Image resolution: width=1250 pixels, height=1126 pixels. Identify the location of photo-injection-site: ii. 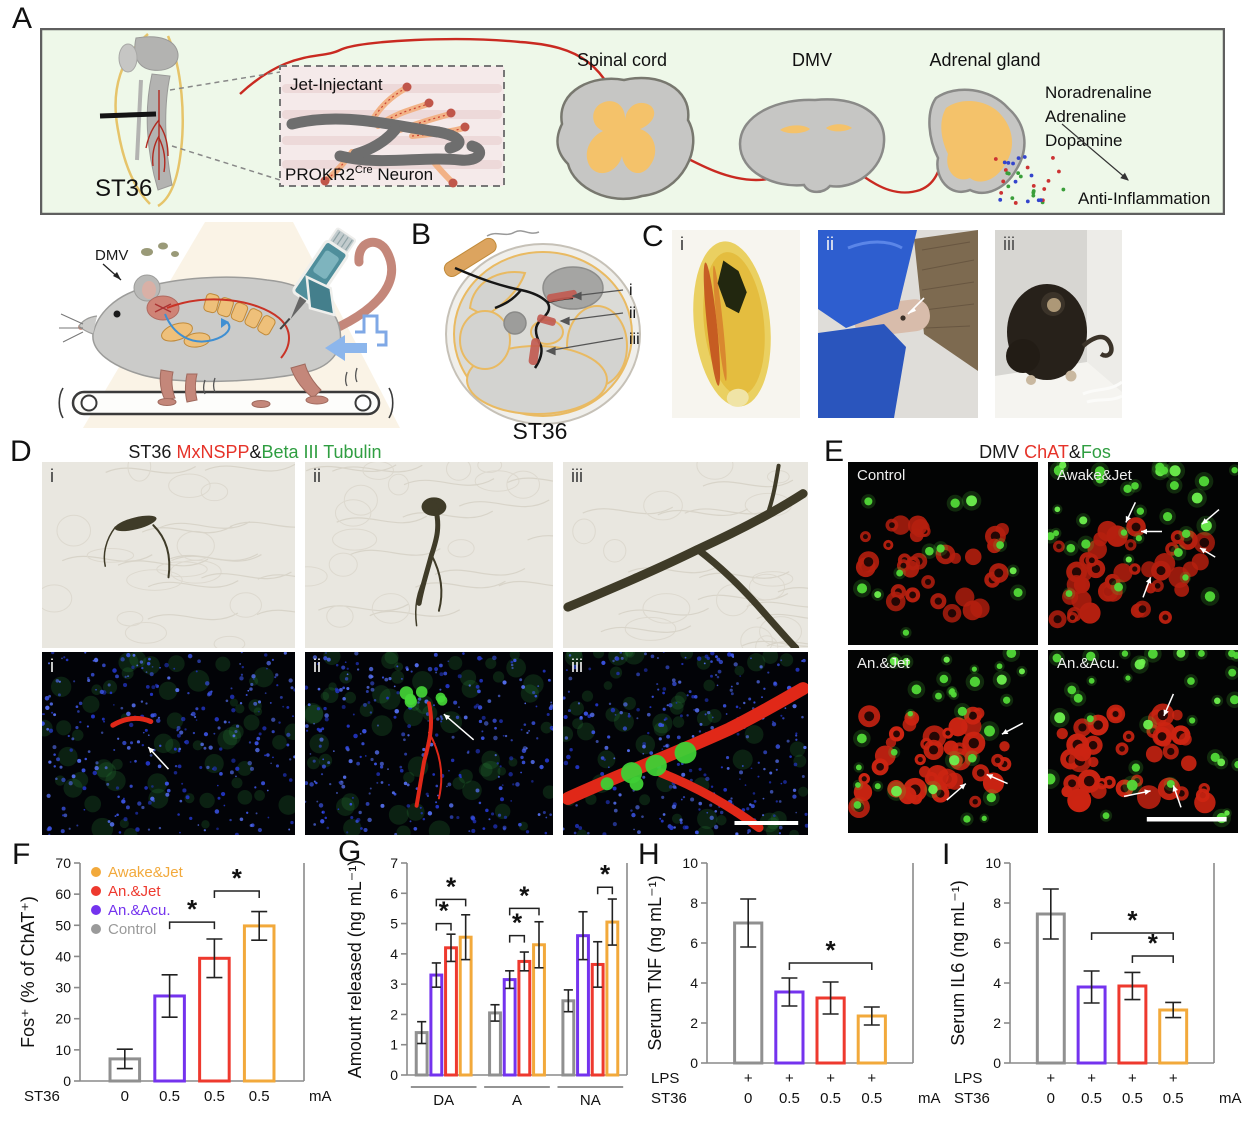
(898, 324).